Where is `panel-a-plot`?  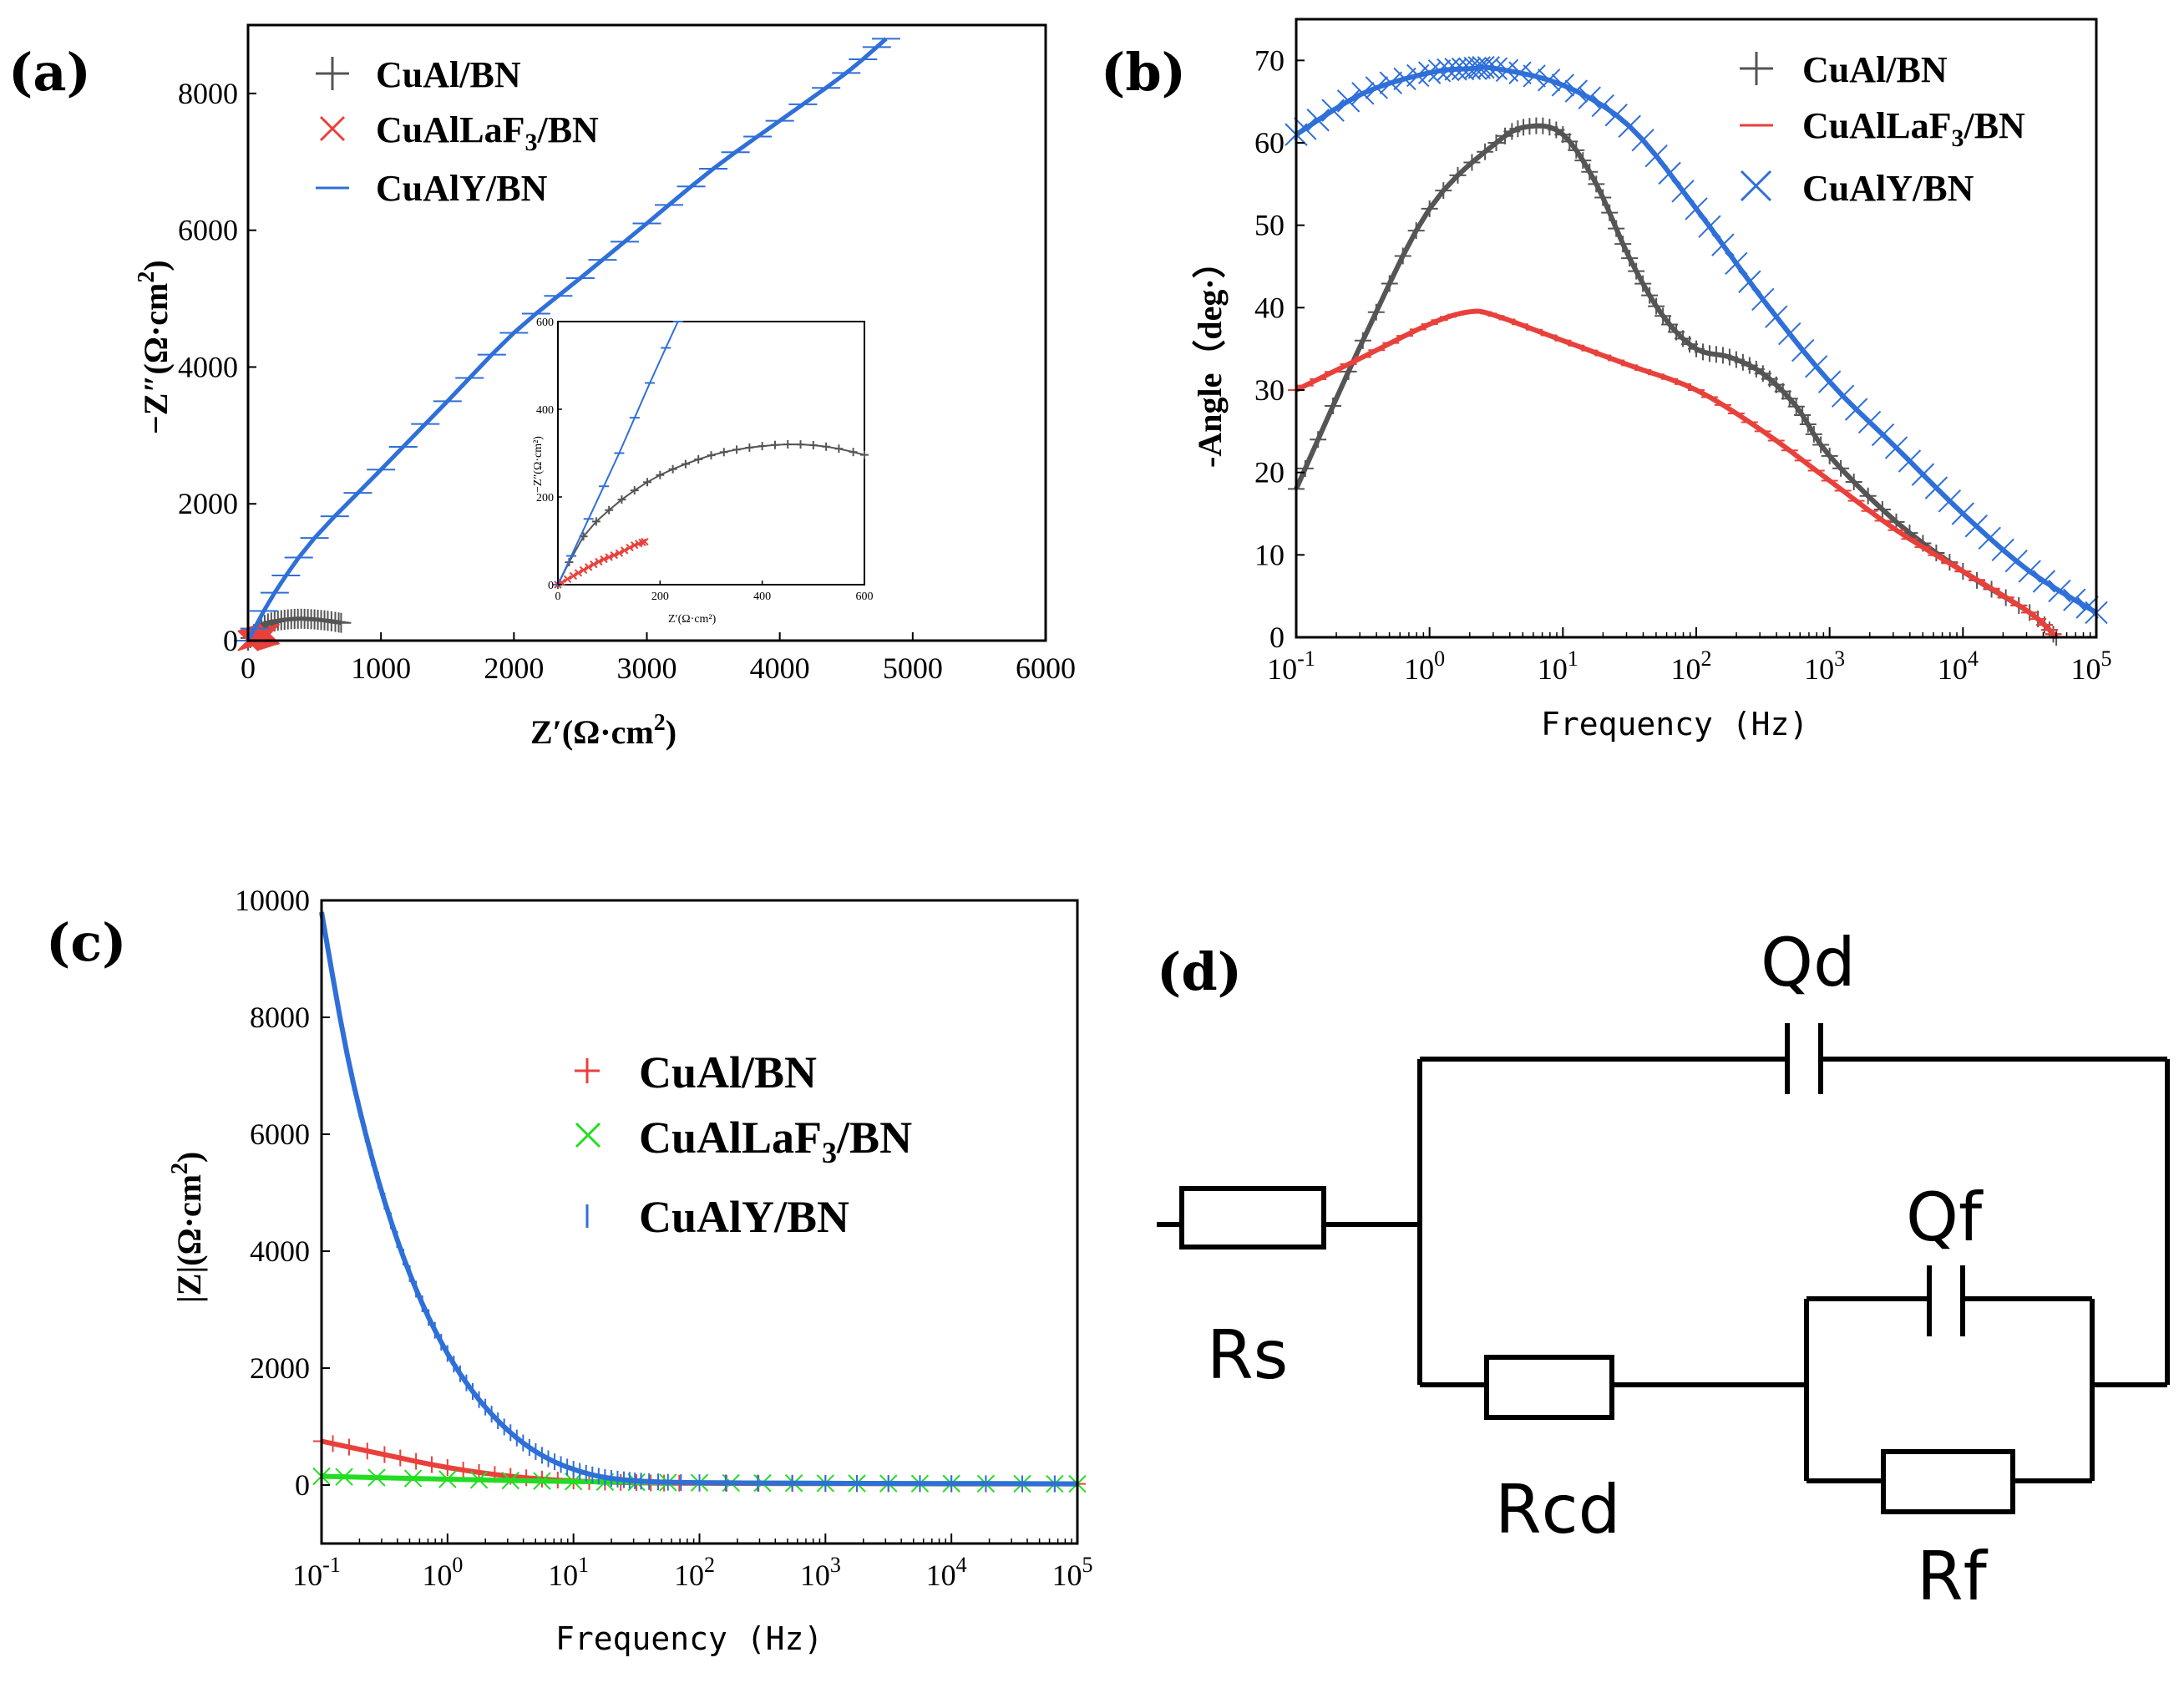
panel-a-plot is located at coordinates (567, 344).